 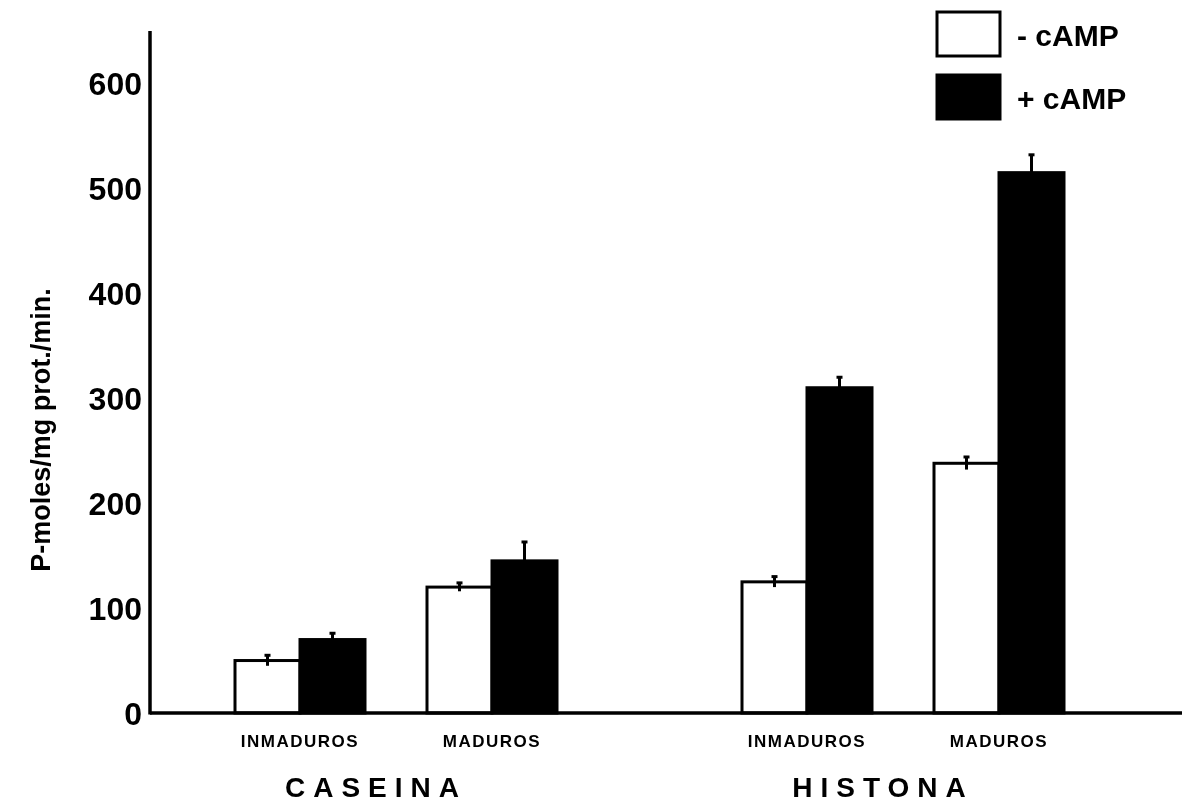 I want to click on legend-label: - cAMP, so click(x=1068, y=35).